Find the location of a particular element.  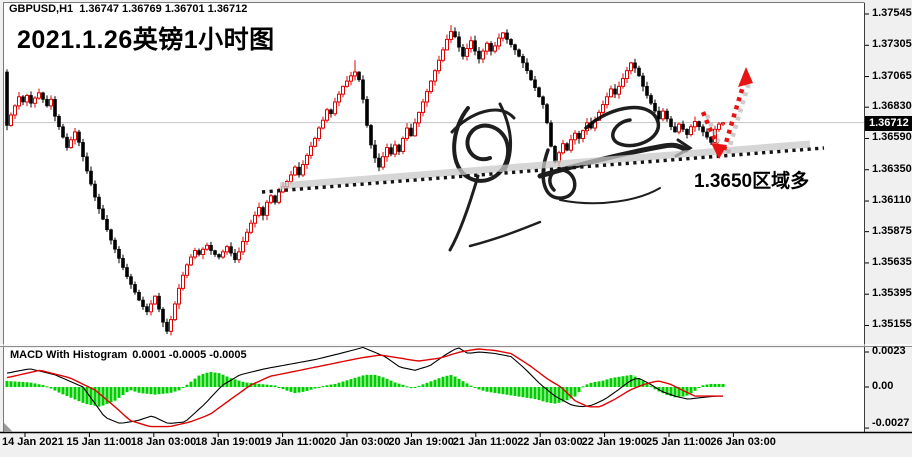

time-axis-label: 22 Jan 03:00 is located at coordinates (550, 442).